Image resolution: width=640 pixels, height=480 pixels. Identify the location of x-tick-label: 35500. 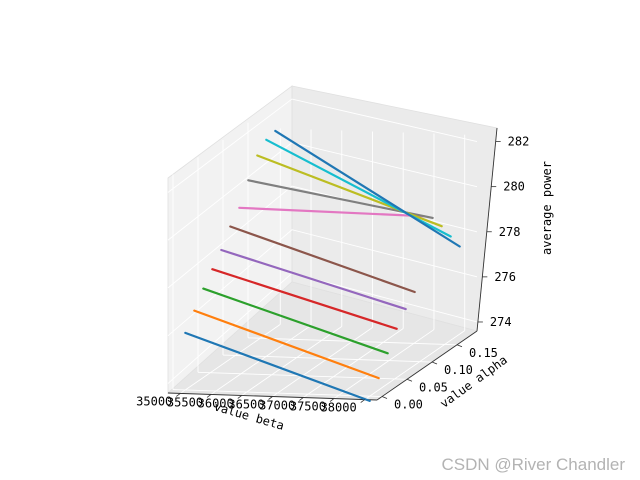
(185, 402).